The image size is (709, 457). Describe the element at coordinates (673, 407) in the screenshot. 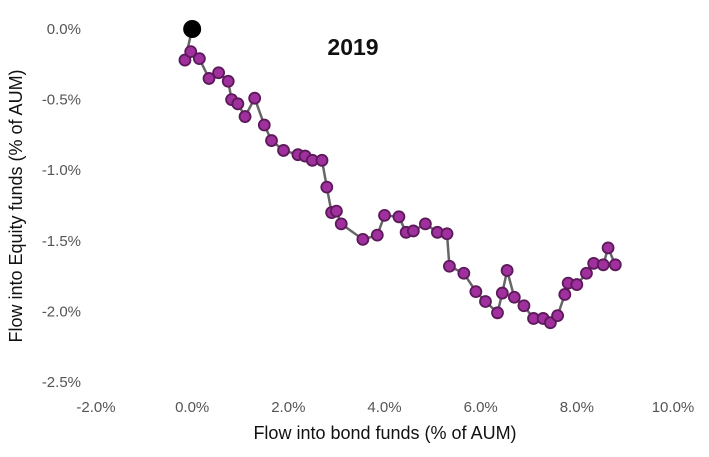

I see `x-tick-label: 10.0%` at that location.